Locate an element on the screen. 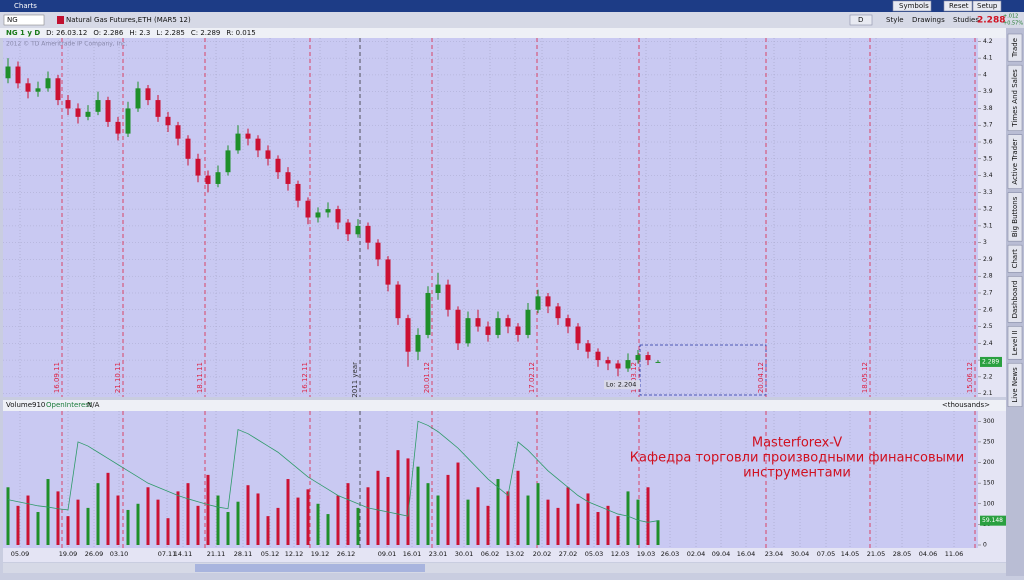  scroll-thumb is located at coordinates (310, 568).